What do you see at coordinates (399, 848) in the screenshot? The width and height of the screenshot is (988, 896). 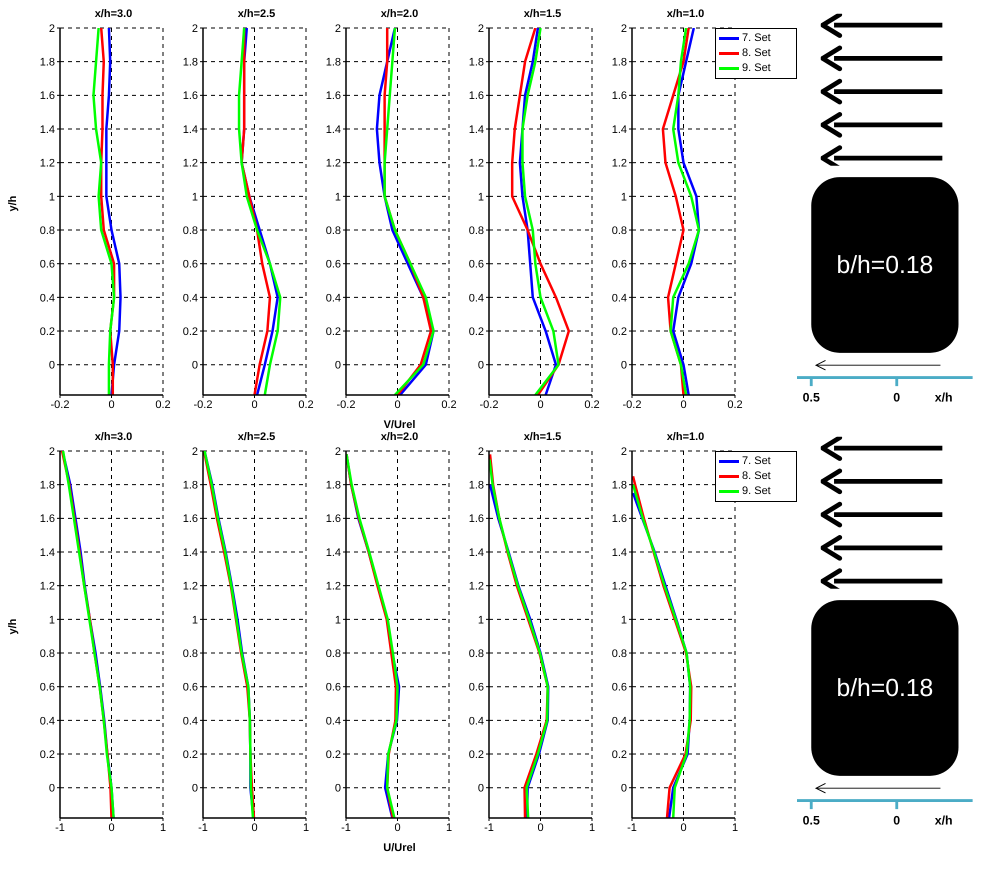 I see `x-axis-title: U/Urel` at bounding box center [399, 848].